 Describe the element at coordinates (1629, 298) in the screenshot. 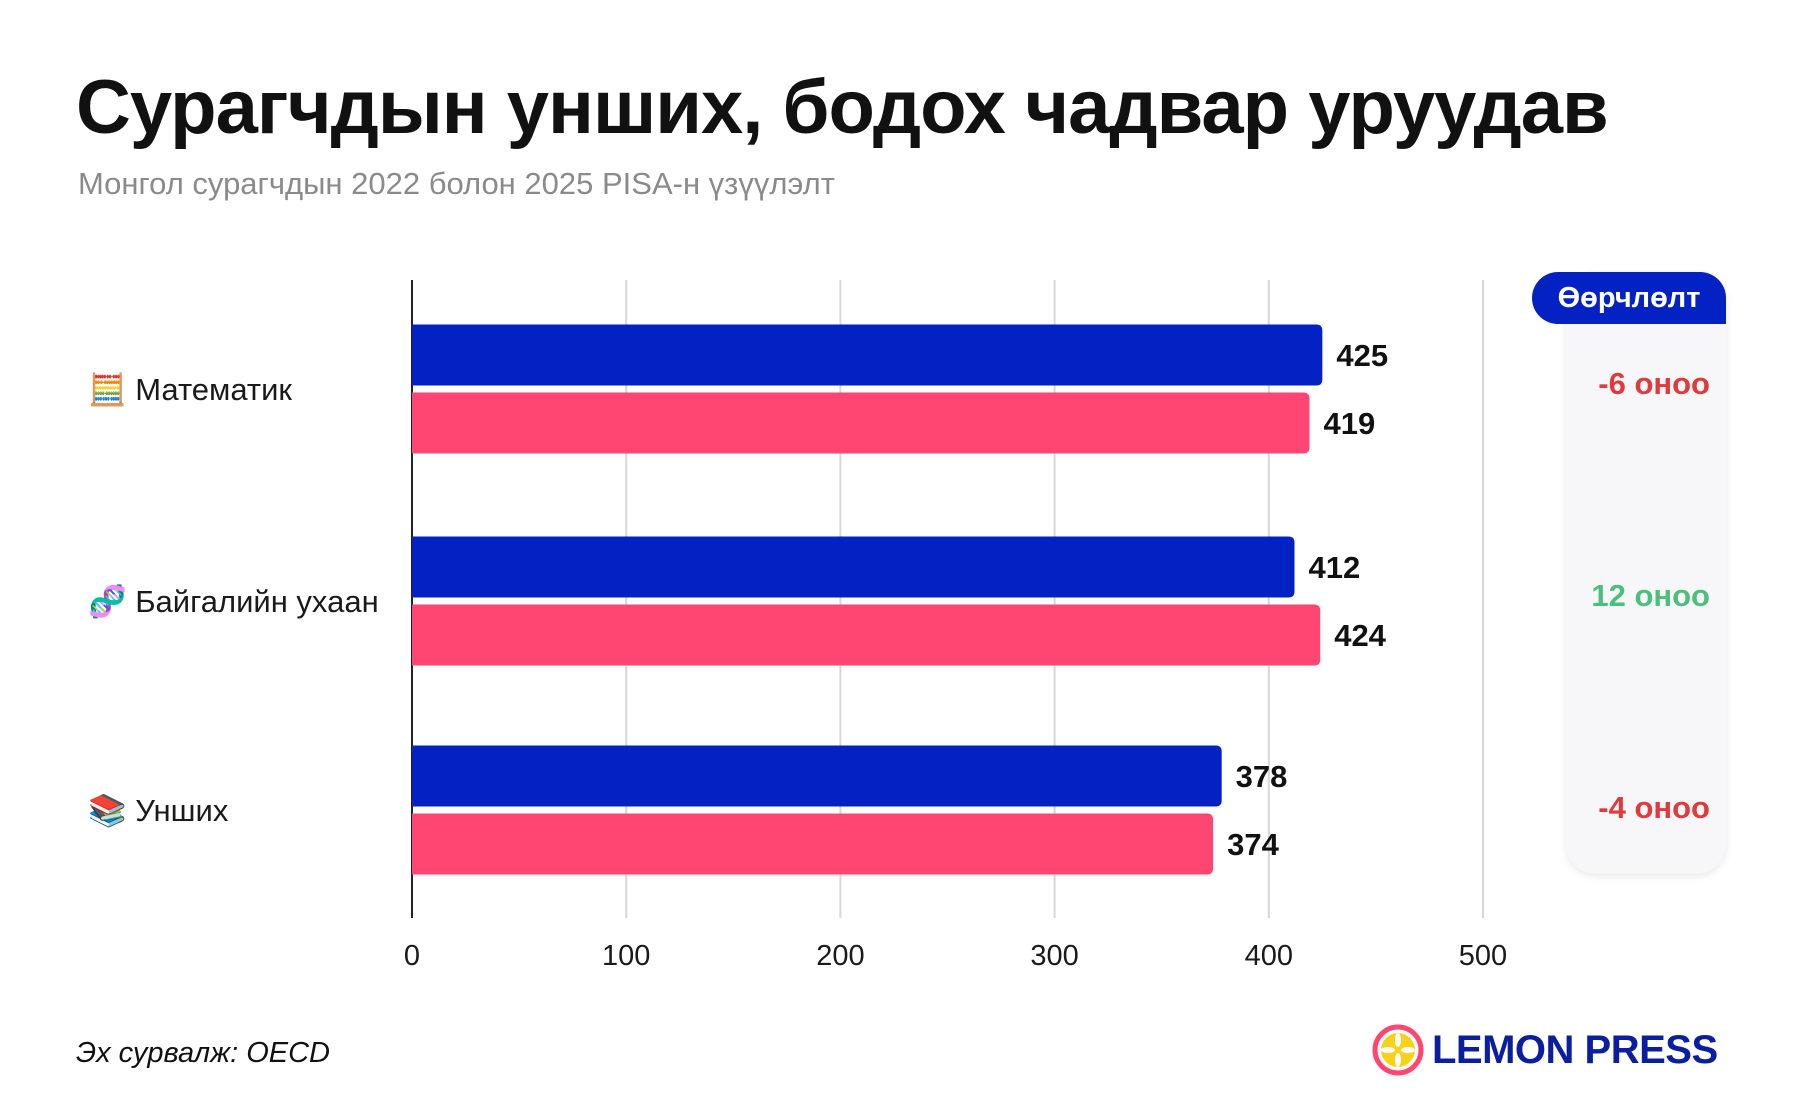

I see `change-header: Өөрчлөлт` at that location.